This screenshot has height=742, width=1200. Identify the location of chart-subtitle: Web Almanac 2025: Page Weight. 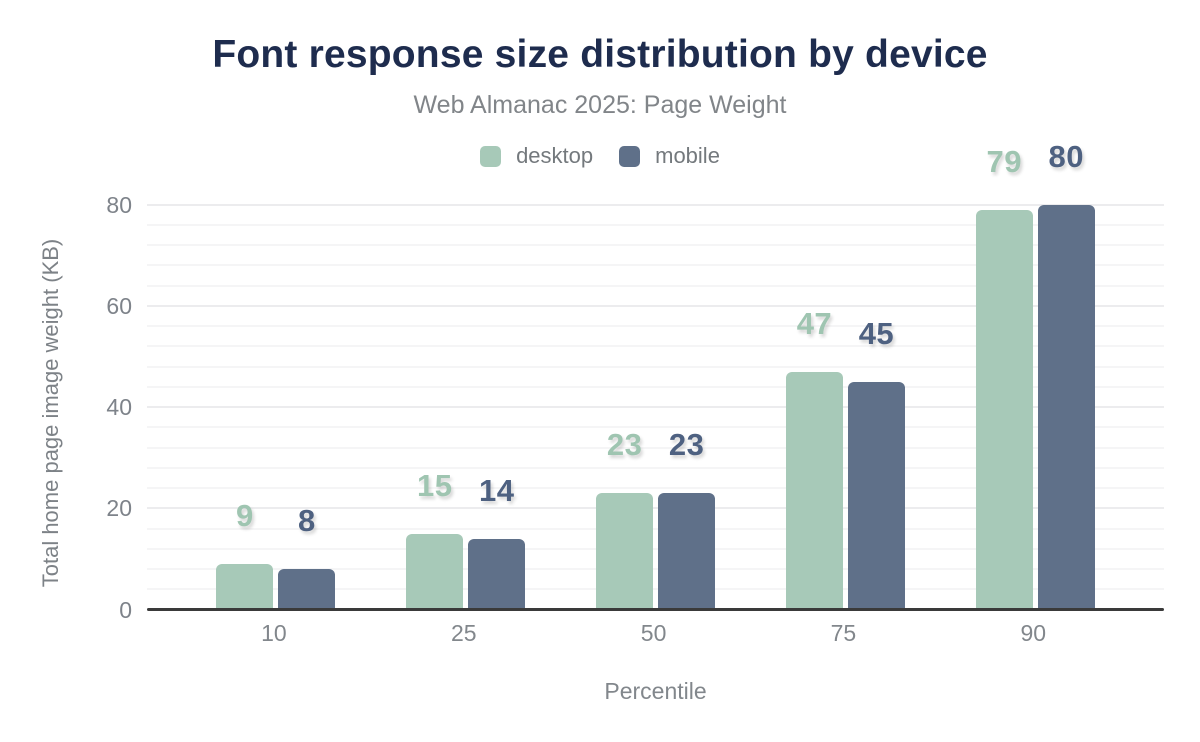
(600, 105).